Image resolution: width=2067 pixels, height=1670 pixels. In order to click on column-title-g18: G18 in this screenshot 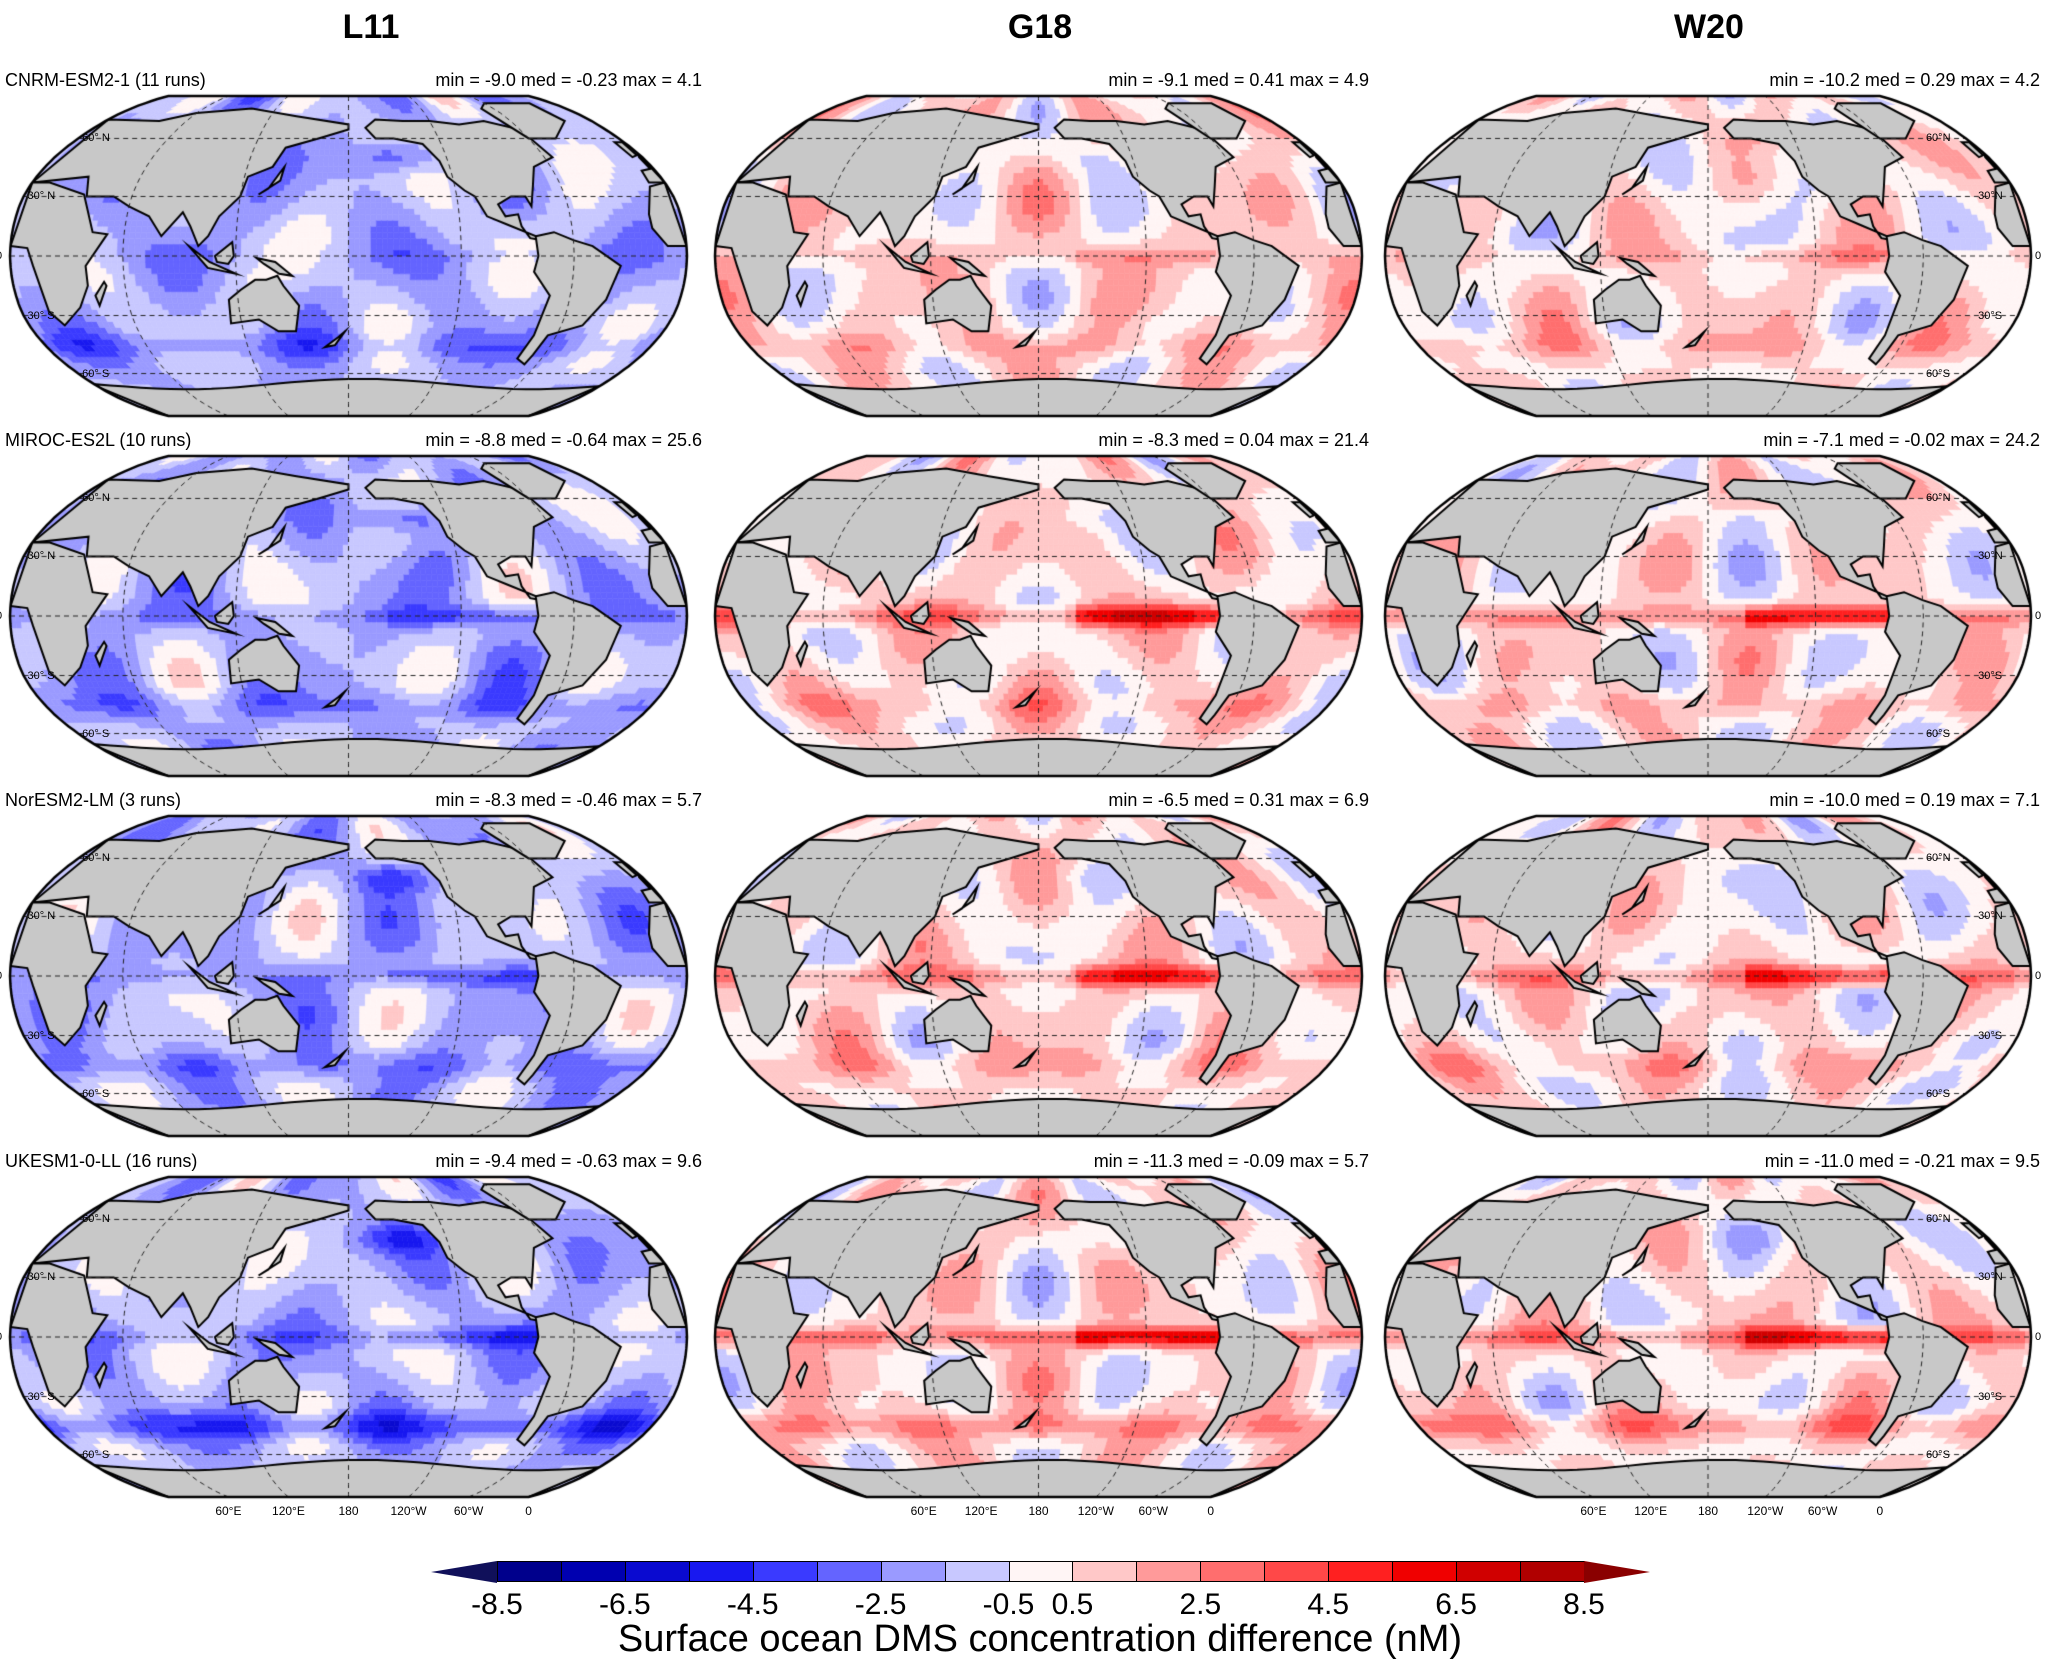, I will do `click(1040, 27)`.